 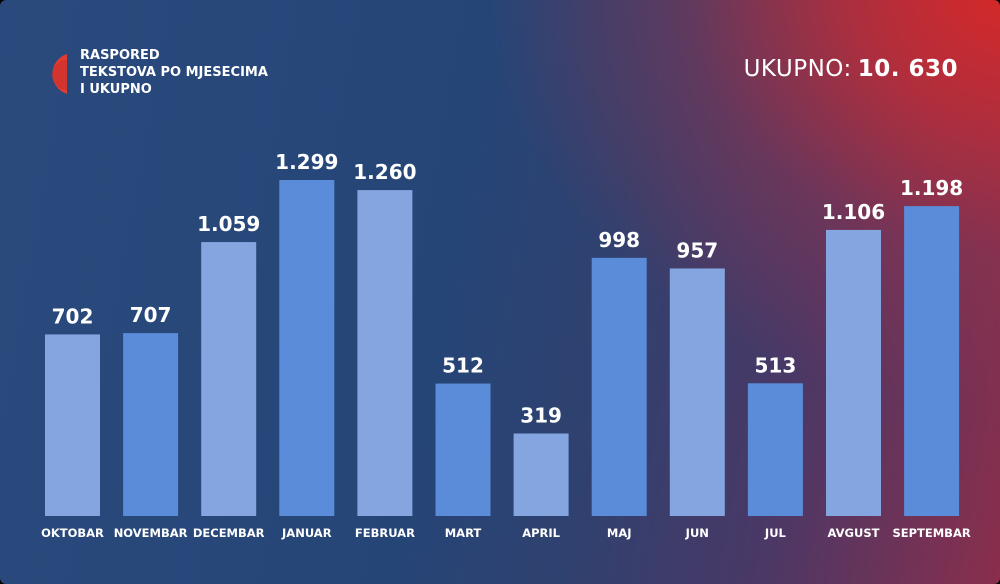 What do you see at coordinates (228, 224) in the screenshot?
I see `bar-value-label: 1.059` at bounding box center [228, 224].